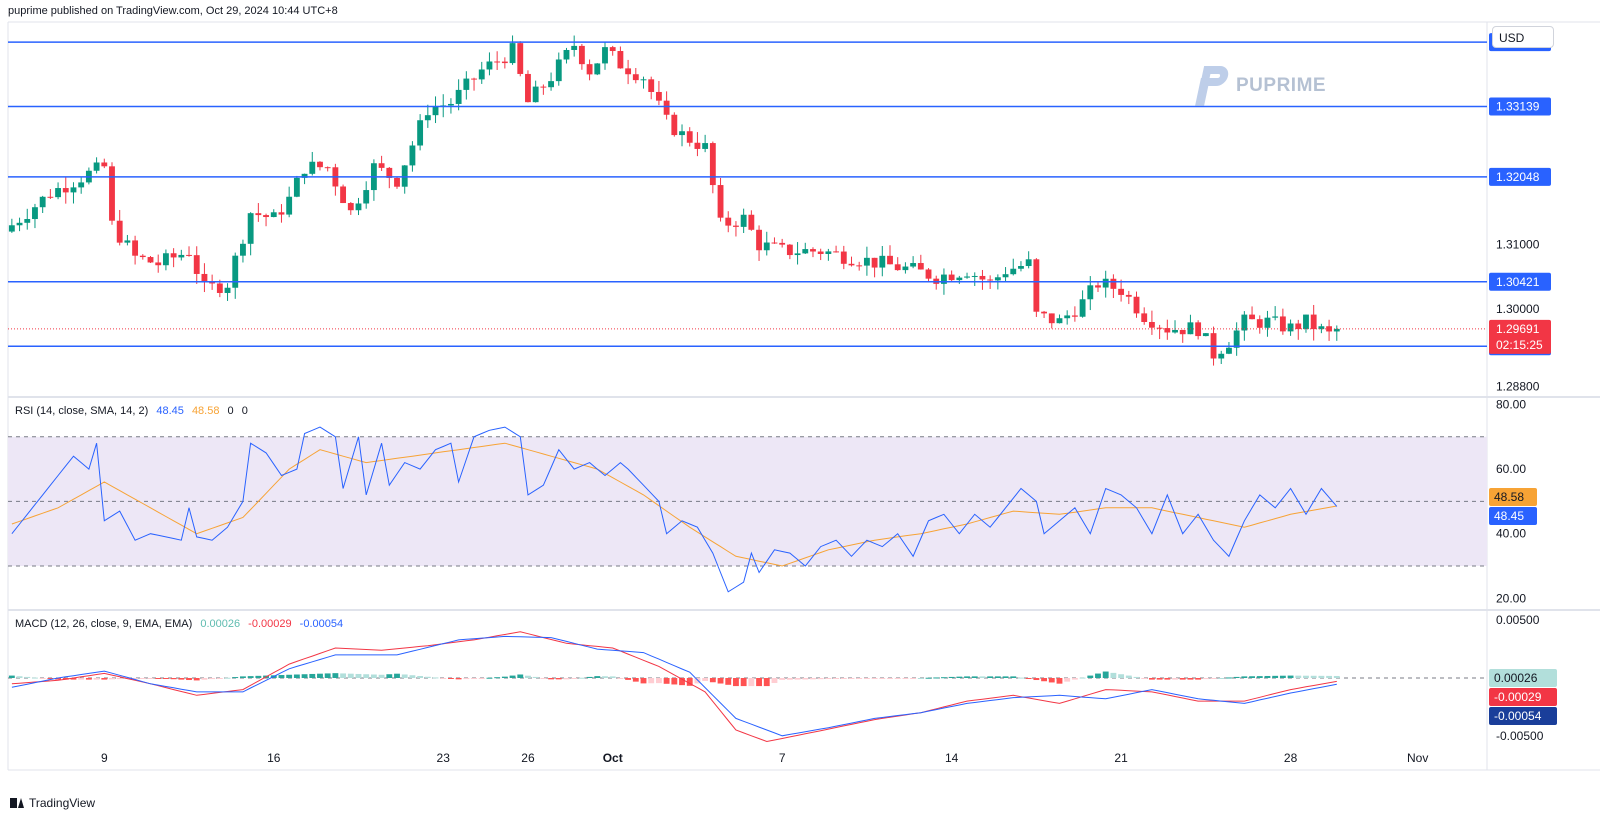 The width and height of the screenshot is (1600, 819). I want to click on time-tick-label: 21, so click(1121, 758).